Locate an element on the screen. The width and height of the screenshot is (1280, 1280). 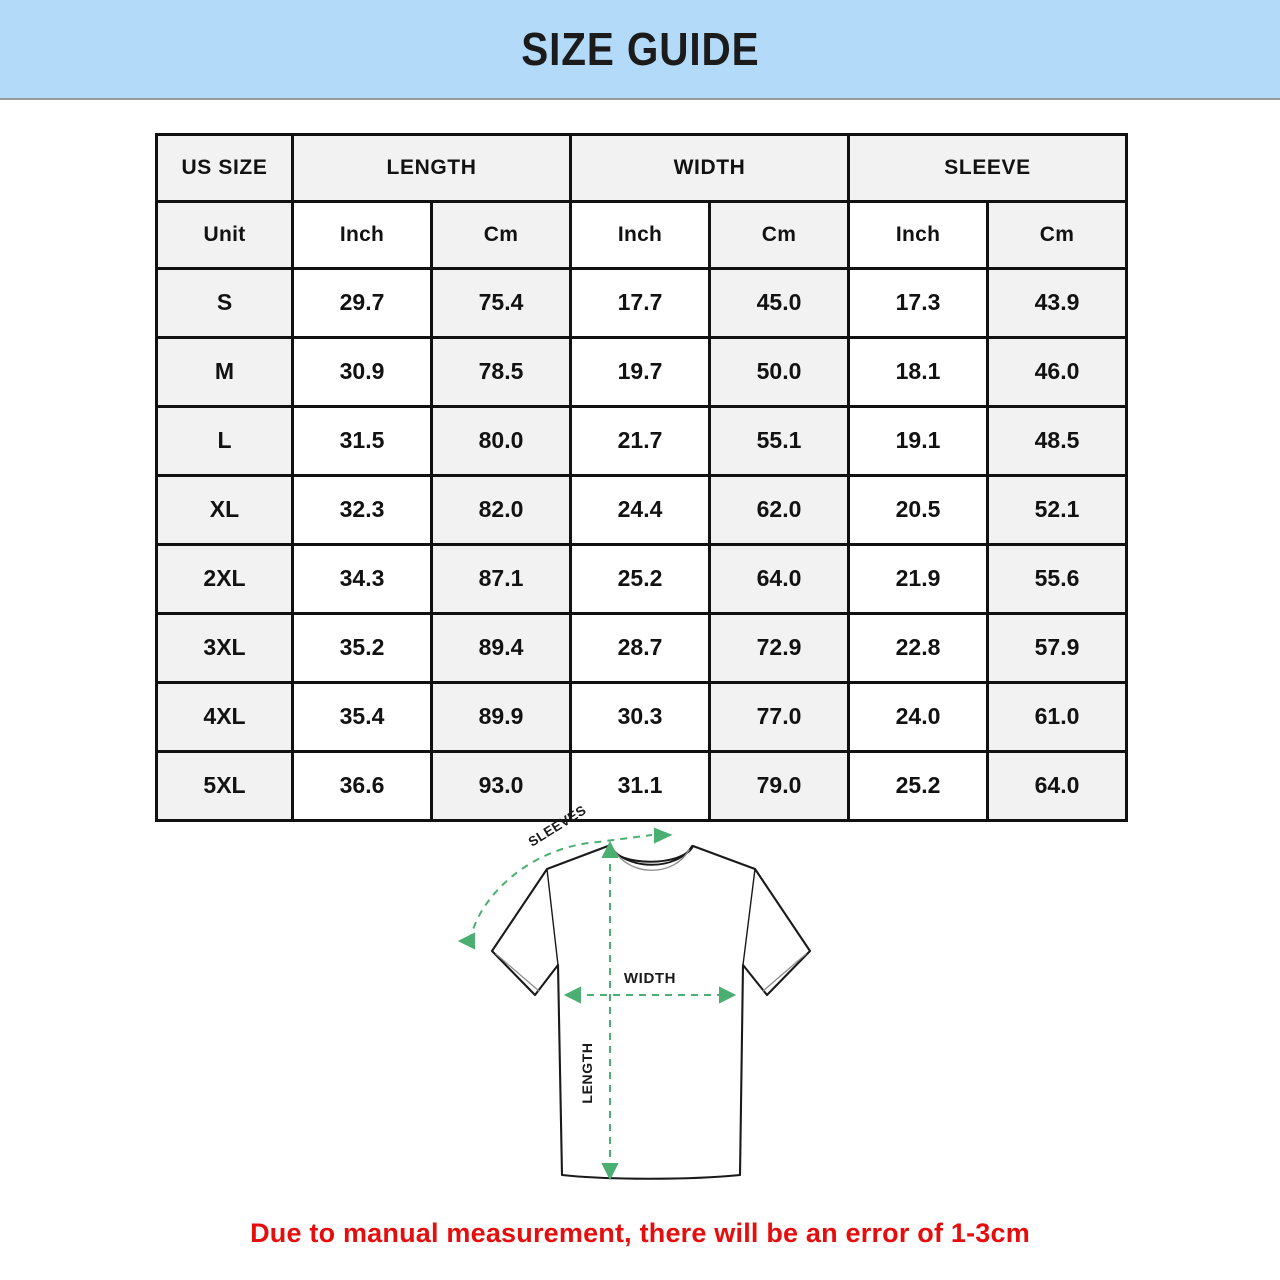
cell-length-cm-value: 89.4 is located at coordinates (501, 647).